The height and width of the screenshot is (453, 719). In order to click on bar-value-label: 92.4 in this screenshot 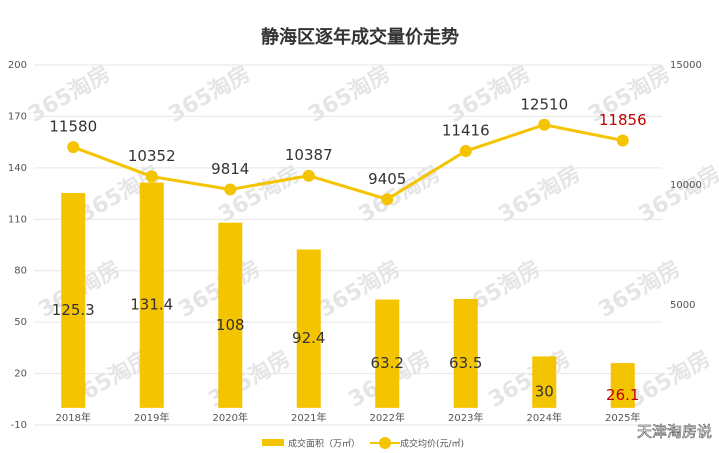, I will do `click(308, 338)`.